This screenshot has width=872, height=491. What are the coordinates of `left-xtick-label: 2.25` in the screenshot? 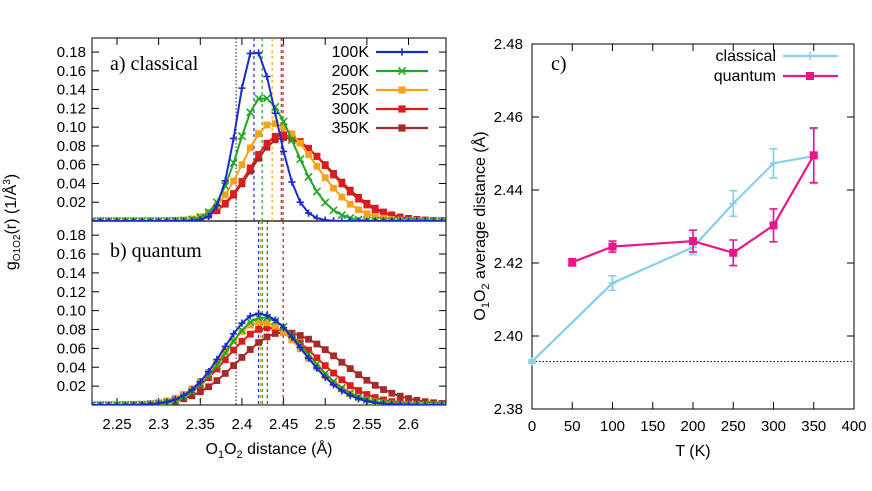 It's located at (116, 424).